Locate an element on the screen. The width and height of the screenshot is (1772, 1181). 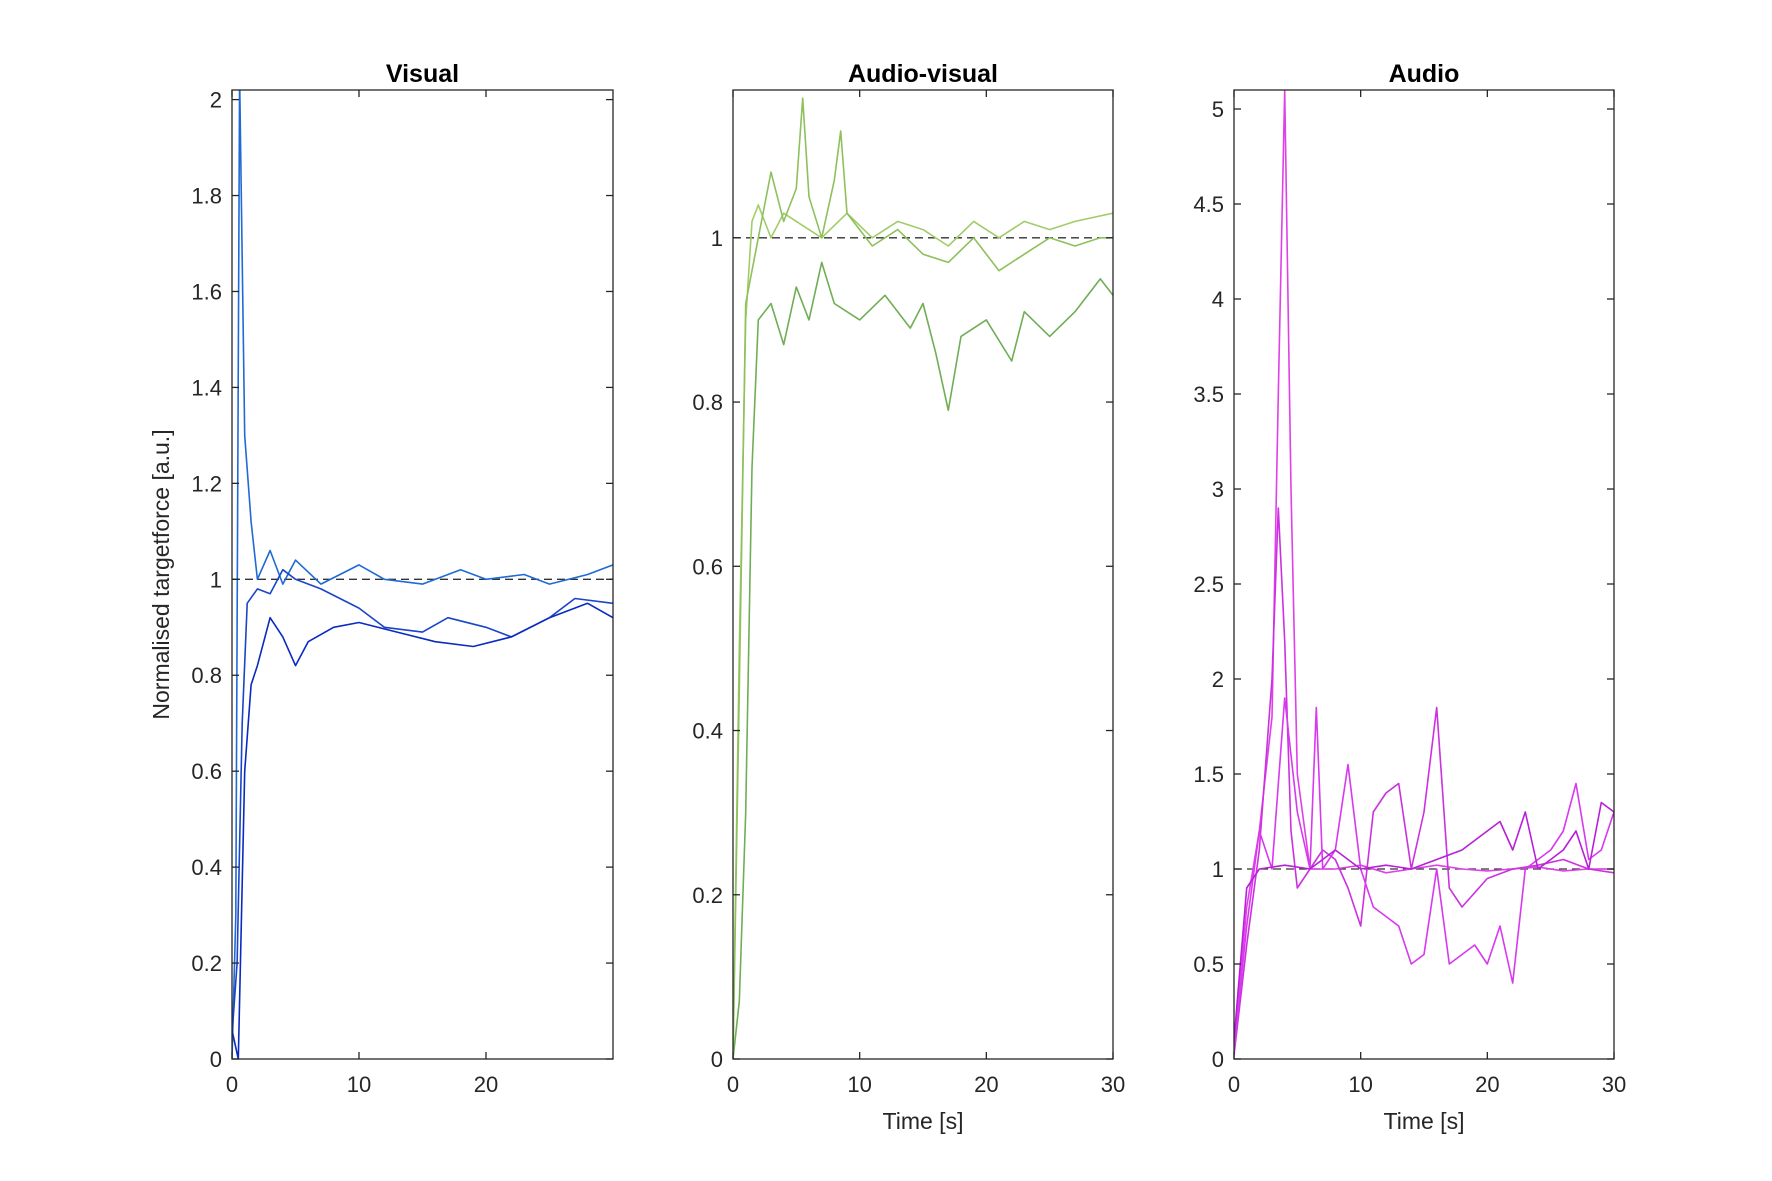
y-tick-label: 1.4 is located at coordinates (206, 387).